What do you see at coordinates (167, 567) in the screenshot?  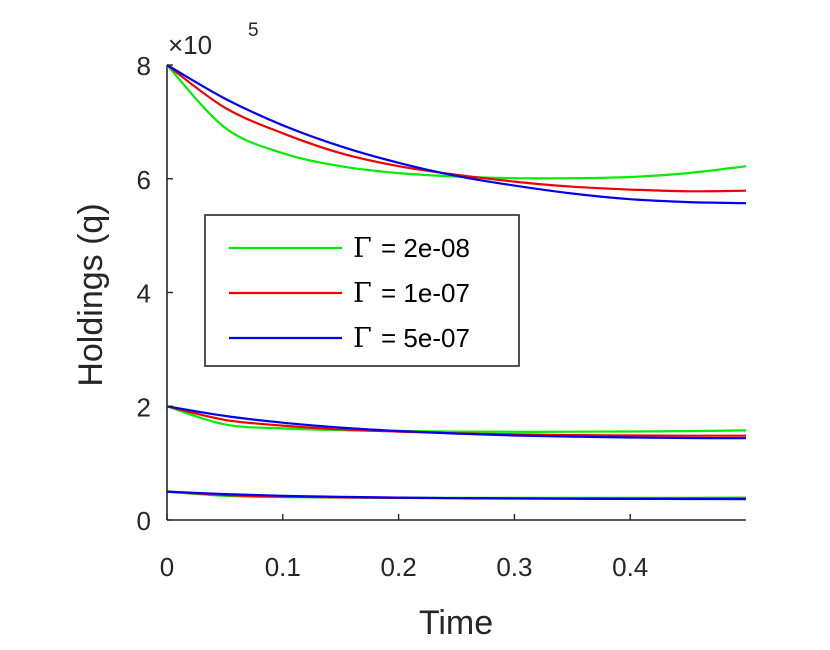 I see `x-tick-label: 0` at bounding box center [167, 567].